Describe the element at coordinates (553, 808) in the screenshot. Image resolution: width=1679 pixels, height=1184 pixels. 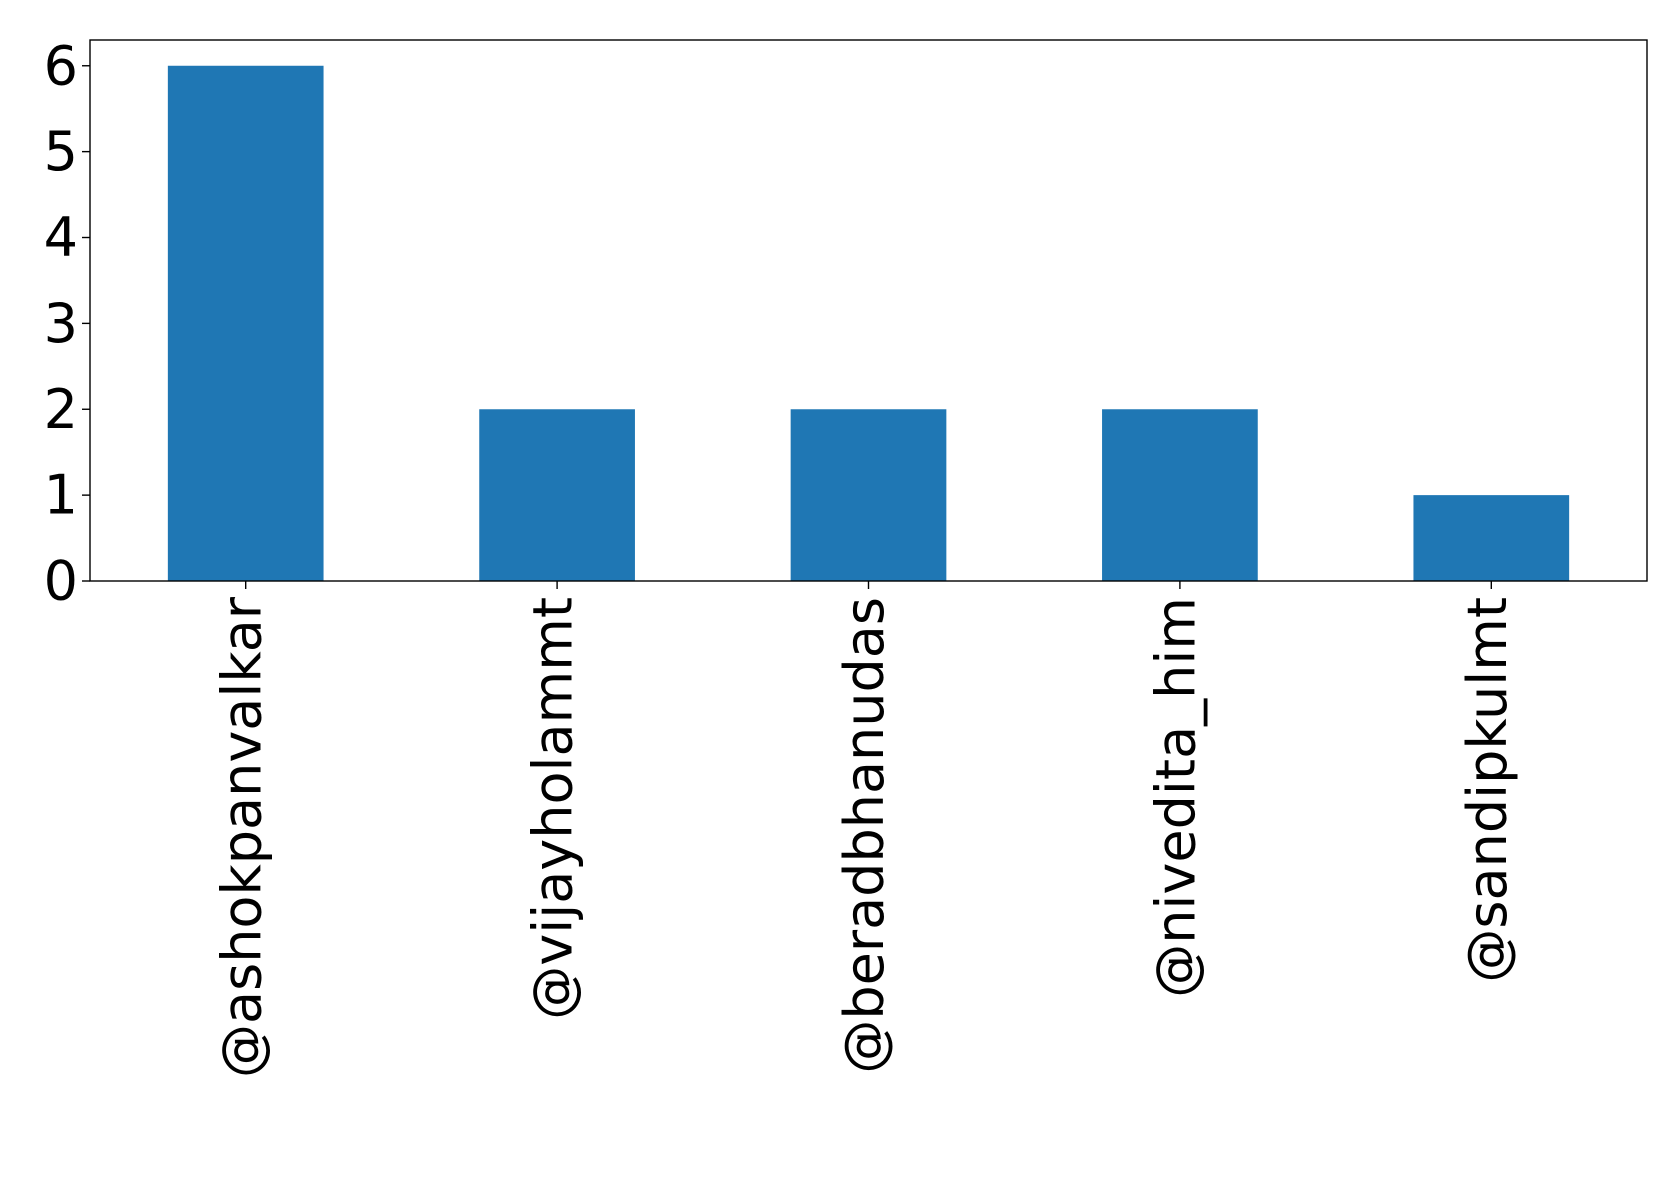
I see `x-tick-label: @vijayholammt` at that location.